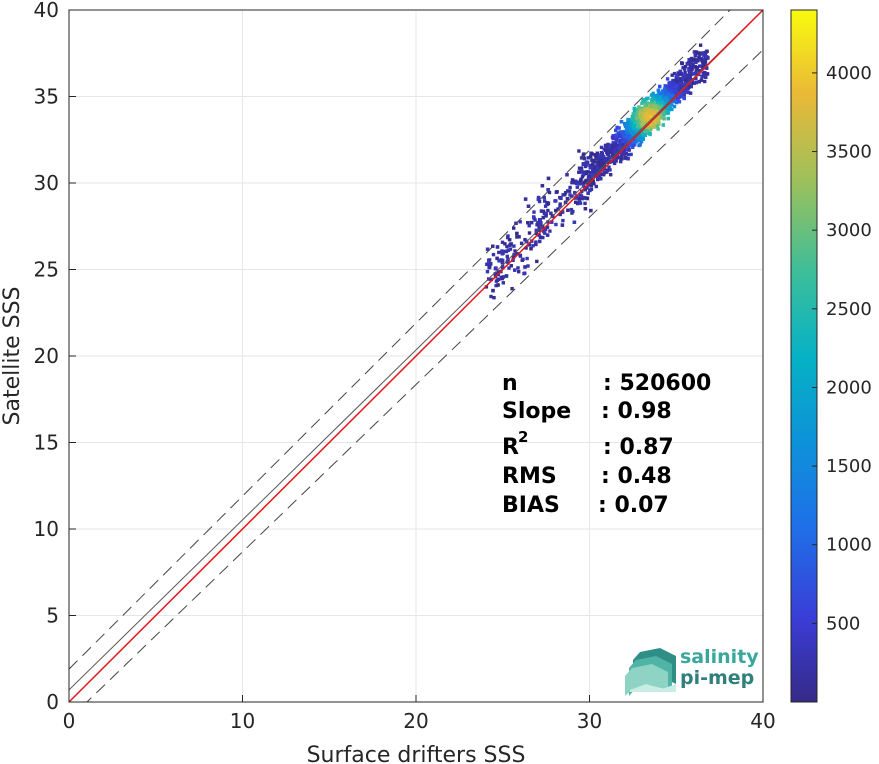 The height and width of the screenshot is (764, 879). What do you see at coordinates (638, 447) in the screenshot?
I see `stats-r2-value: : 0.87` at bounding box center [638, 447].